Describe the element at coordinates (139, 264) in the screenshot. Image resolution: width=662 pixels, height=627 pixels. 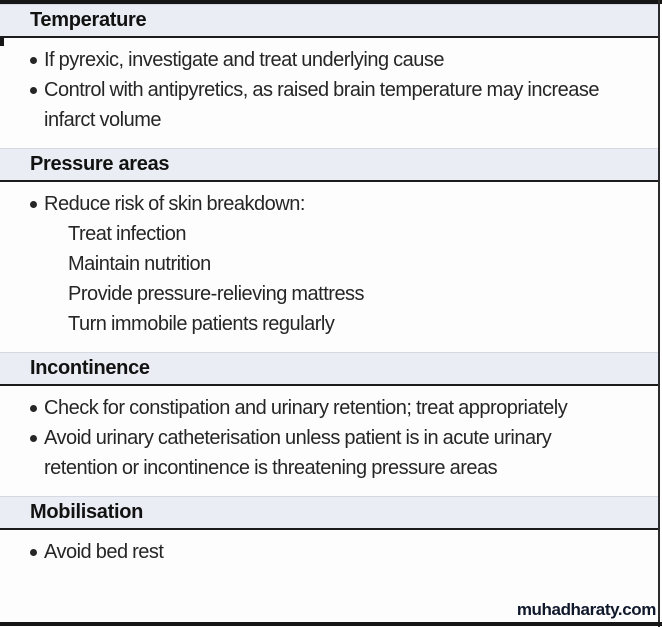
I see `list-item-text: Maintain nutrition` at that location.